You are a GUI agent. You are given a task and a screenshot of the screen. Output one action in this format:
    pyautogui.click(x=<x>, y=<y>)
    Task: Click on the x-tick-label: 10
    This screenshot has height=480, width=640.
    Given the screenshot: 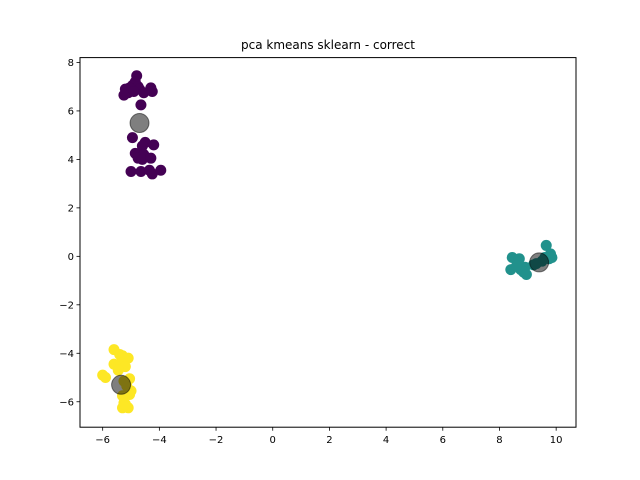 What is the action you would take?
    pyautogui.click(x=556, y=440)
    